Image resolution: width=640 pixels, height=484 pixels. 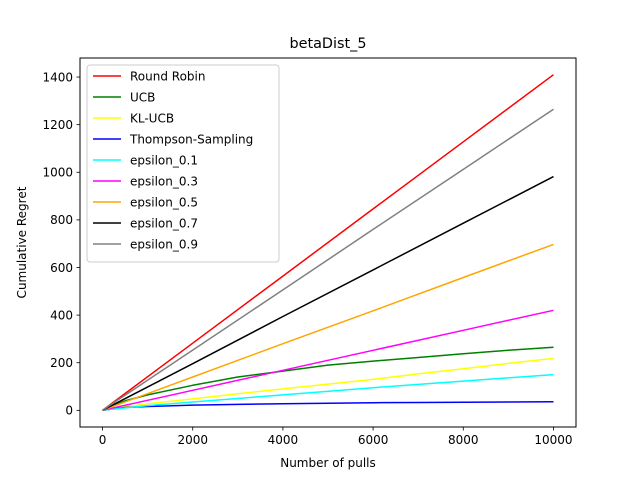 What do you see at coordinates (164, 223) in the screenshot?
I see `legend-label-7: epsilon_0.7` at bounding box center [164, 223].